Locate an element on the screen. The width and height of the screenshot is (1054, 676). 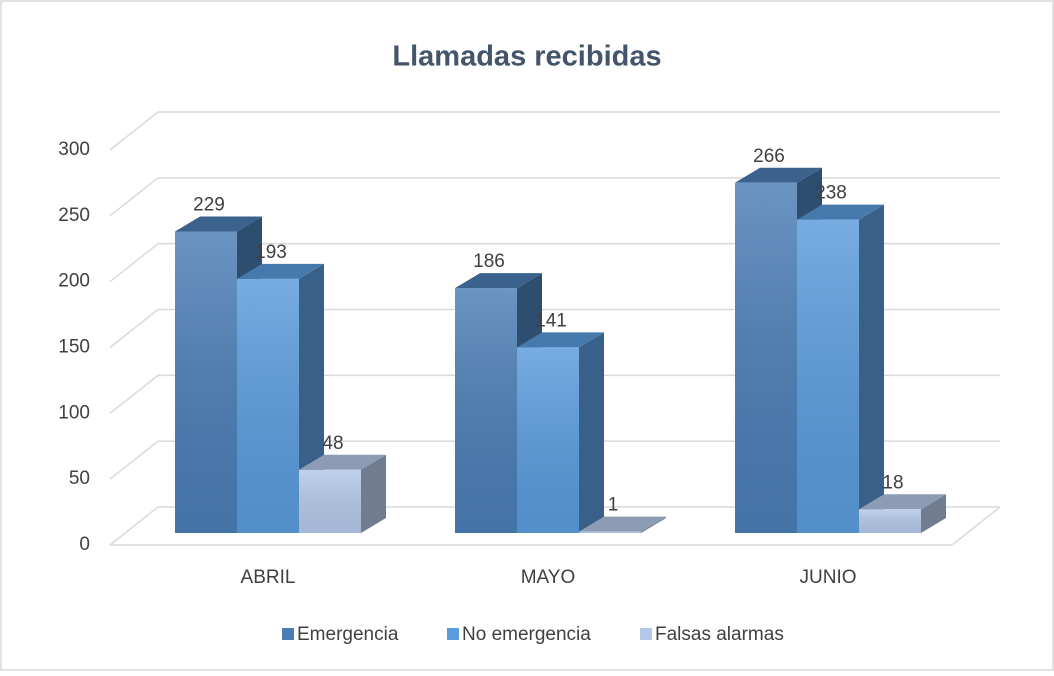
data-label: 48 is located at coordinates (332, 443).